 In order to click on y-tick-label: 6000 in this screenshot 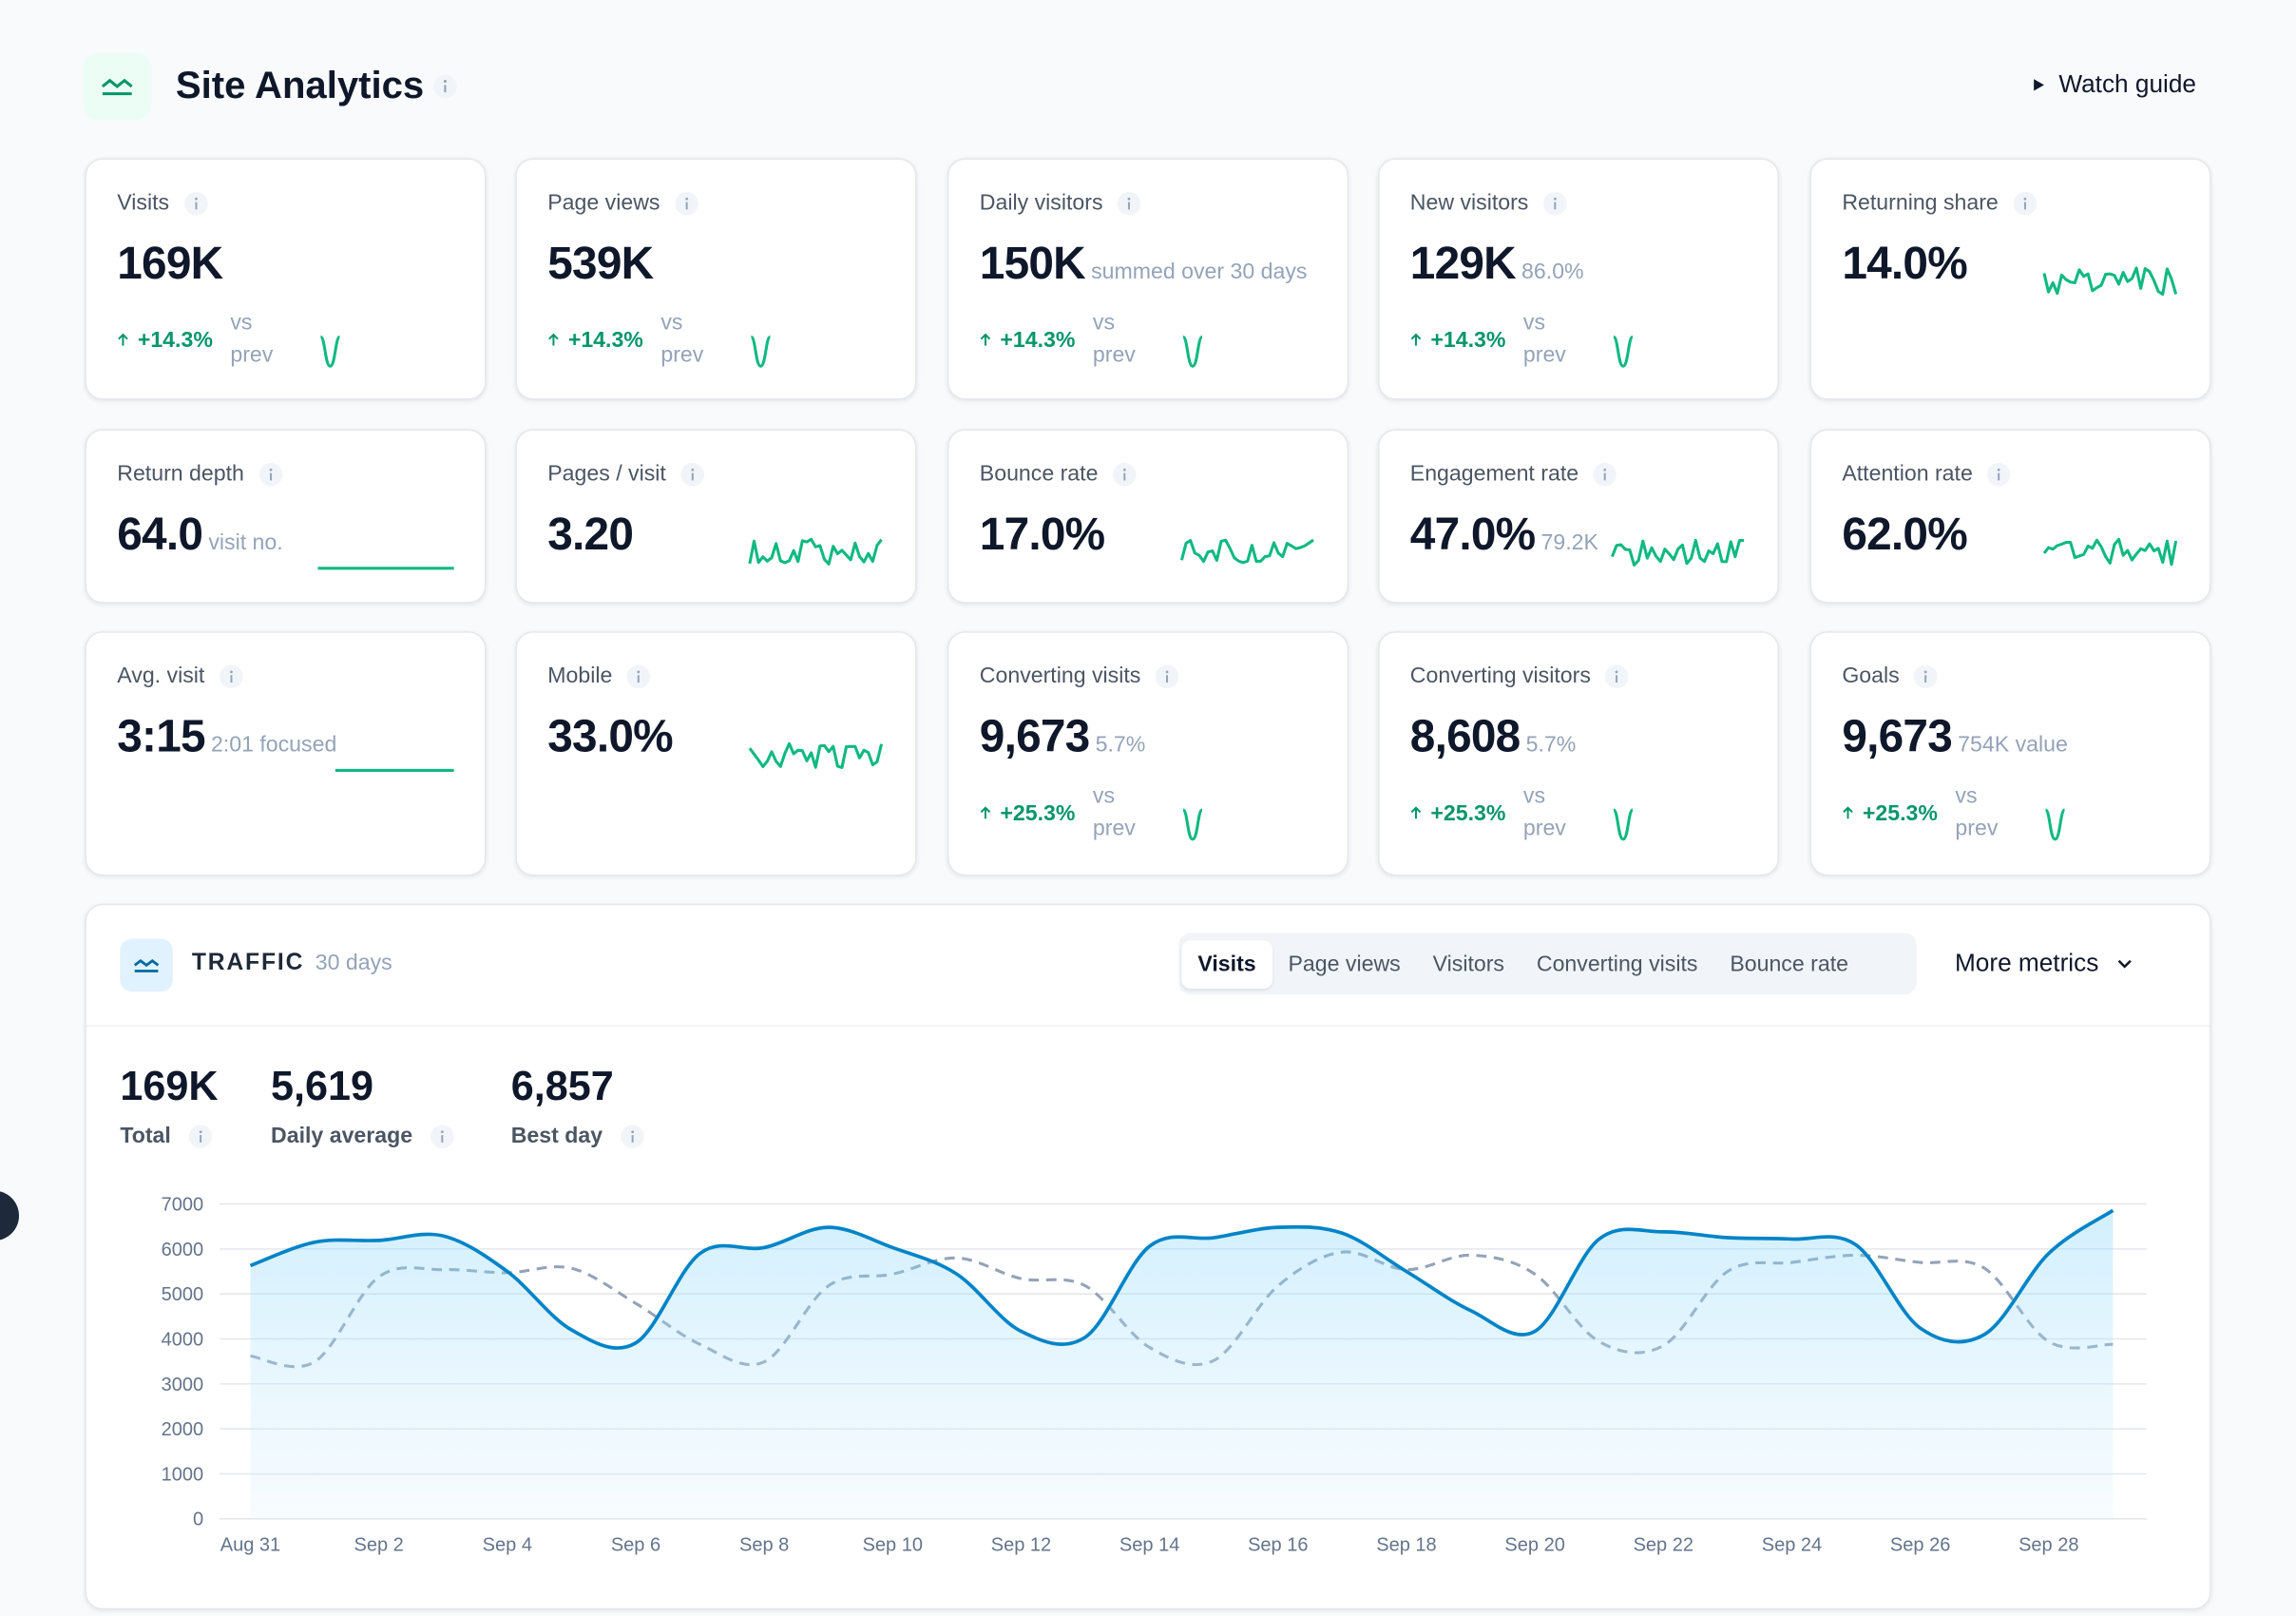, I will do `click(183, 1250)`.